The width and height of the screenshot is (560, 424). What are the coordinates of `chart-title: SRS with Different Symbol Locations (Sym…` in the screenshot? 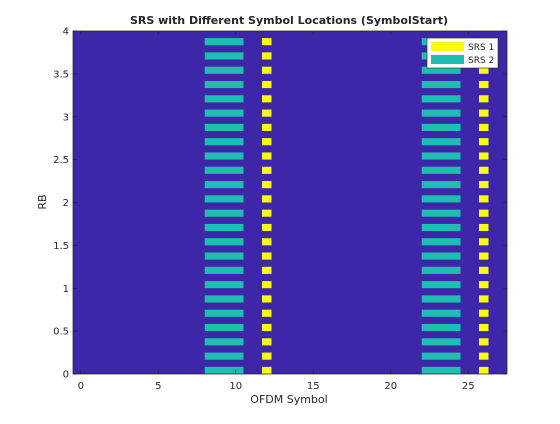 It's located at (289, 20).